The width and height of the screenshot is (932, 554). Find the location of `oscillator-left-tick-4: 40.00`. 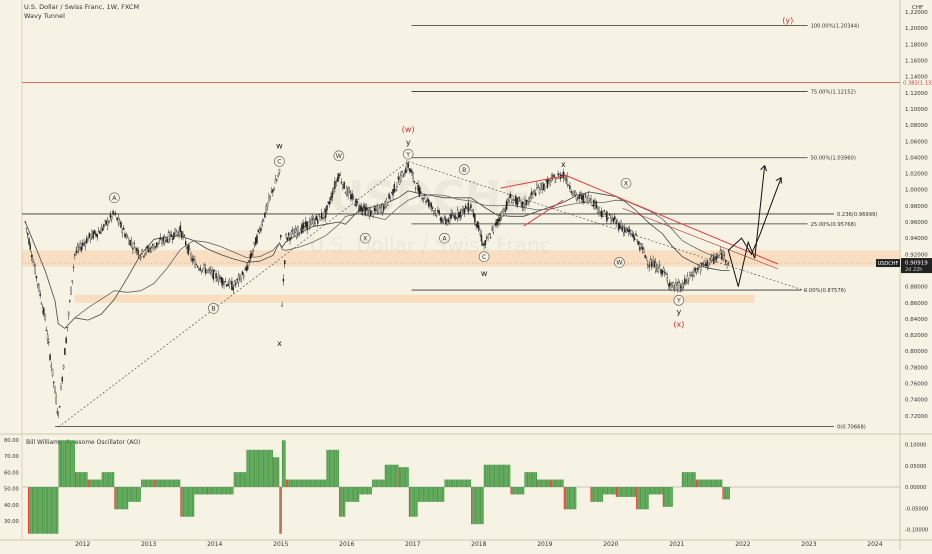

oscillator-left-tick-4: 40.00 is located at coordinates (11, 506).